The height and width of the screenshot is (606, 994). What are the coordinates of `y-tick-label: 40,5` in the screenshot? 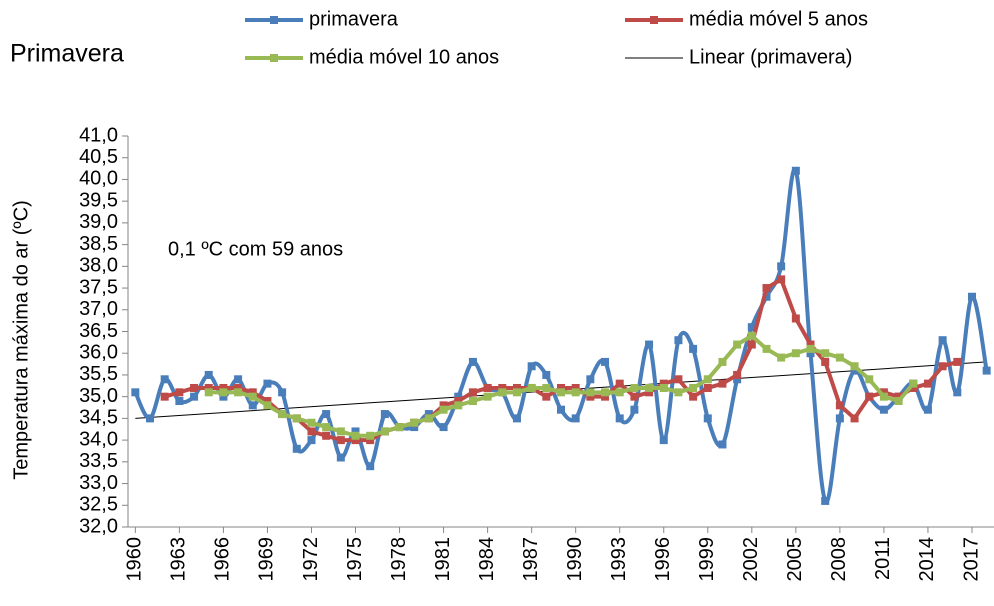 It's located at (98, 157).